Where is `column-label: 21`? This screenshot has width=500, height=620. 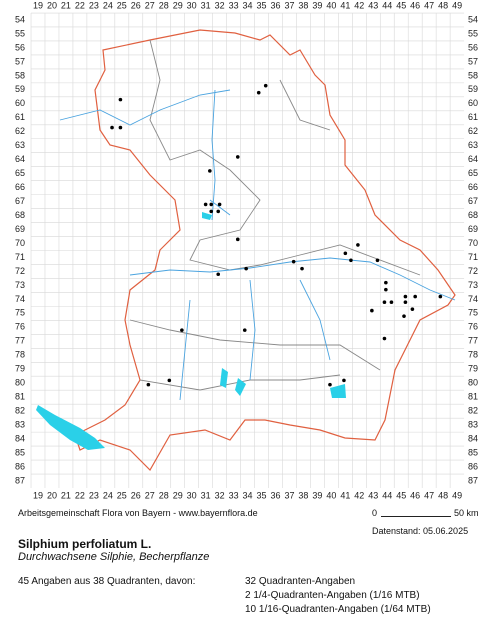
column-label: 21 is located at coordinates (66, 495).